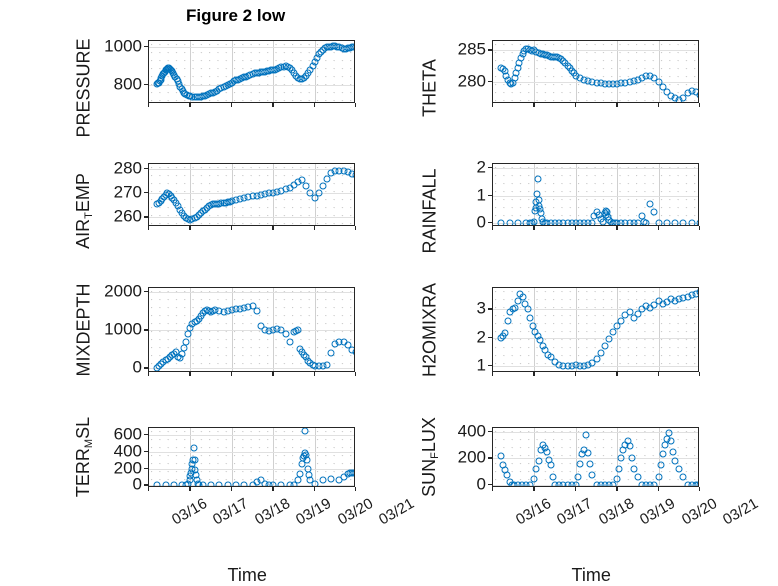 The width and height of the screenshot is (778, 586). Describe the element at coordinates (459, 71) in the screenshot. I see `y-tick-labels-theta: 280 285` at that location.